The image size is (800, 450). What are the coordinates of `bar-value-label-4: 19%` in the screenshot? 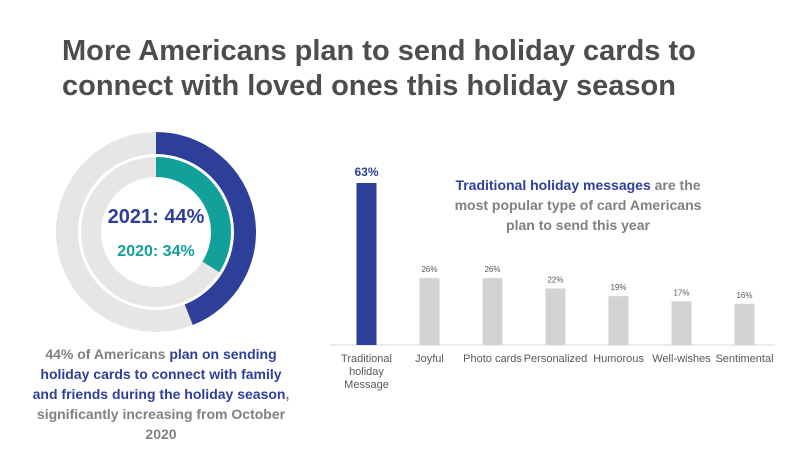 It's located at (618, 287).